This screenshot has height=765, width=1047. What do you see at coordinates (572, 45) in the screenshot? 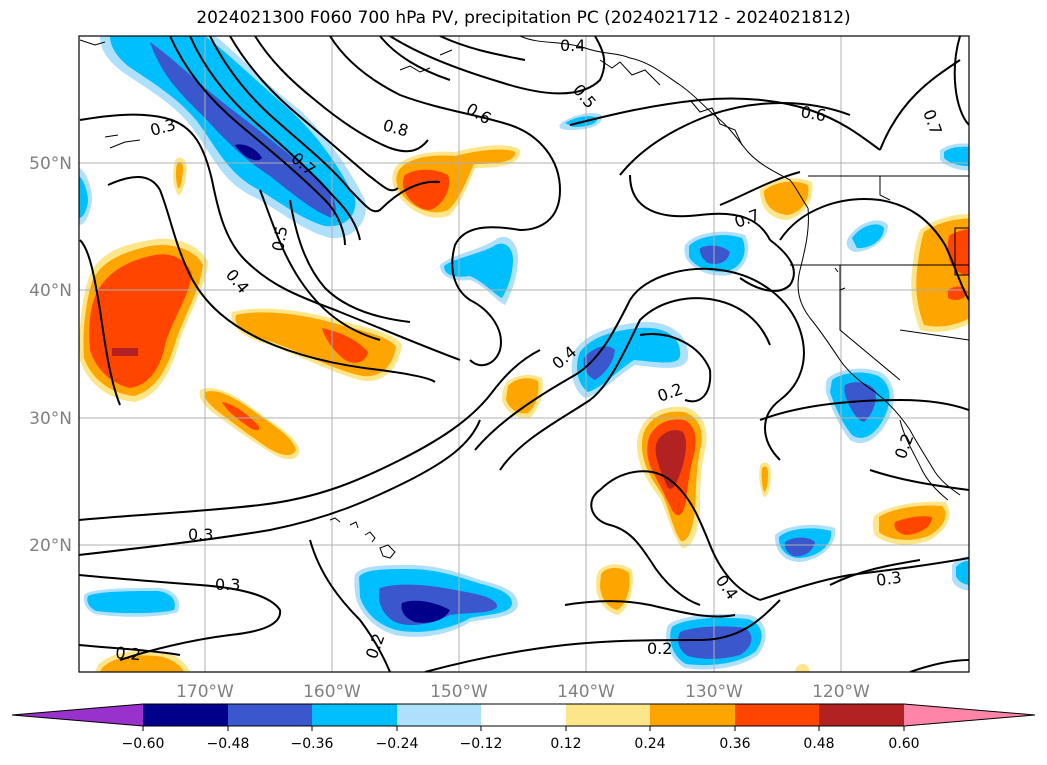
I see `contour-label: 0.4` at bounding box center [572, 45].